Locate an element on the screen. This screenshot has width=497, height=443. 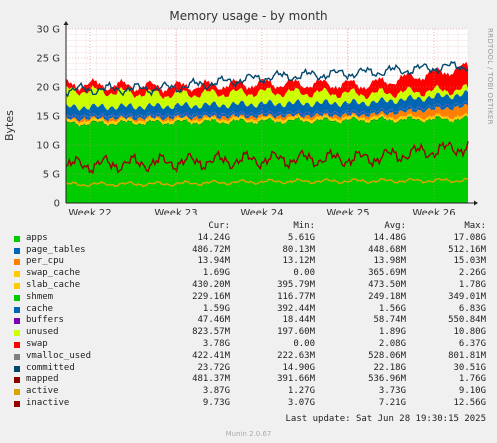
legend-cur: 486.72M is located at coordinates (211, 249).